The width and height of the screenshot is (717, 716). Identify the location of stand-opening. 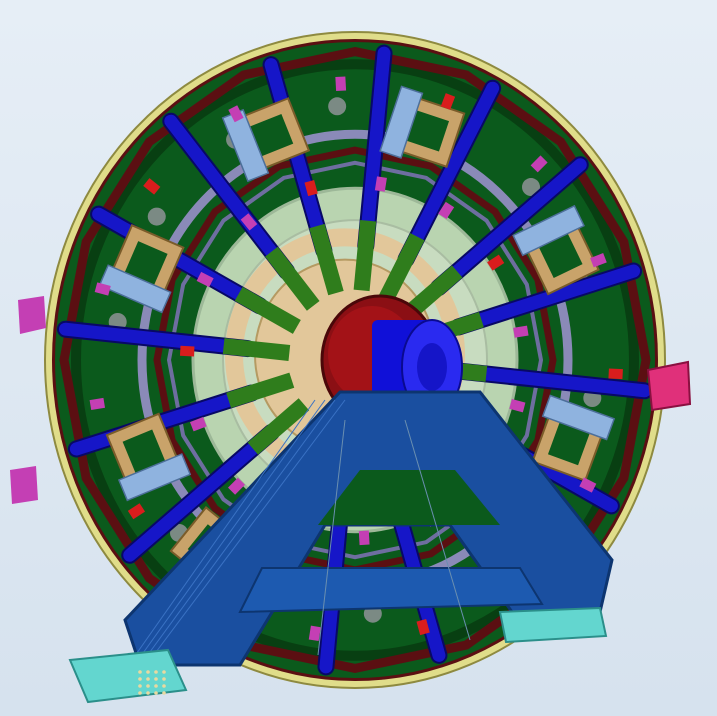
(409, 497).